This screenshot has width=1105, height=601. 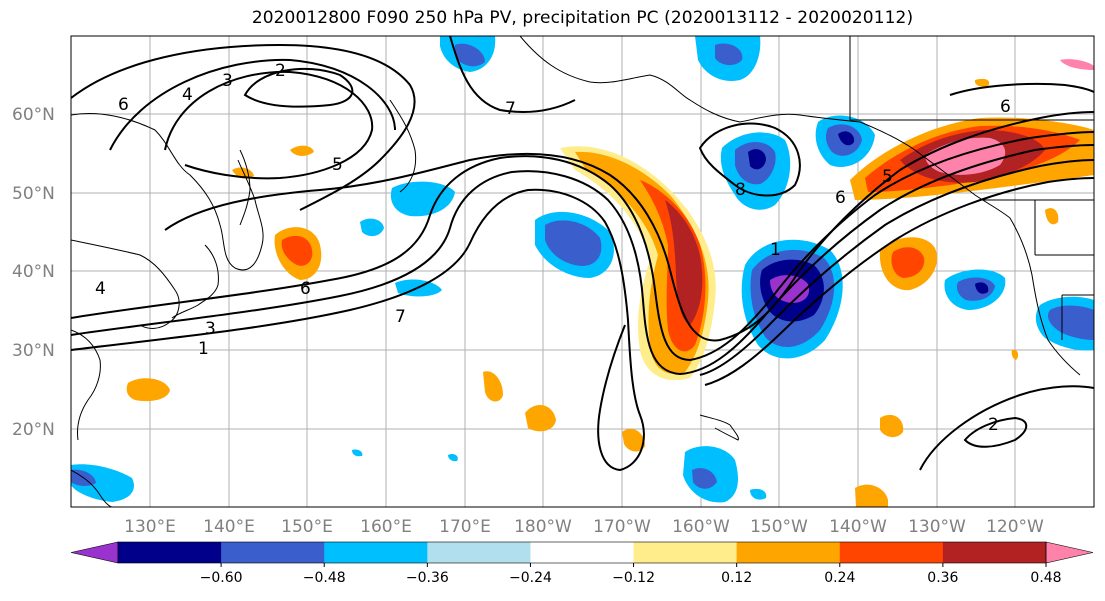 What do you see at coordinates (982, 288) in the screenshot?
I see `shade-low-130w-navy` at bounding box center [982, 288].